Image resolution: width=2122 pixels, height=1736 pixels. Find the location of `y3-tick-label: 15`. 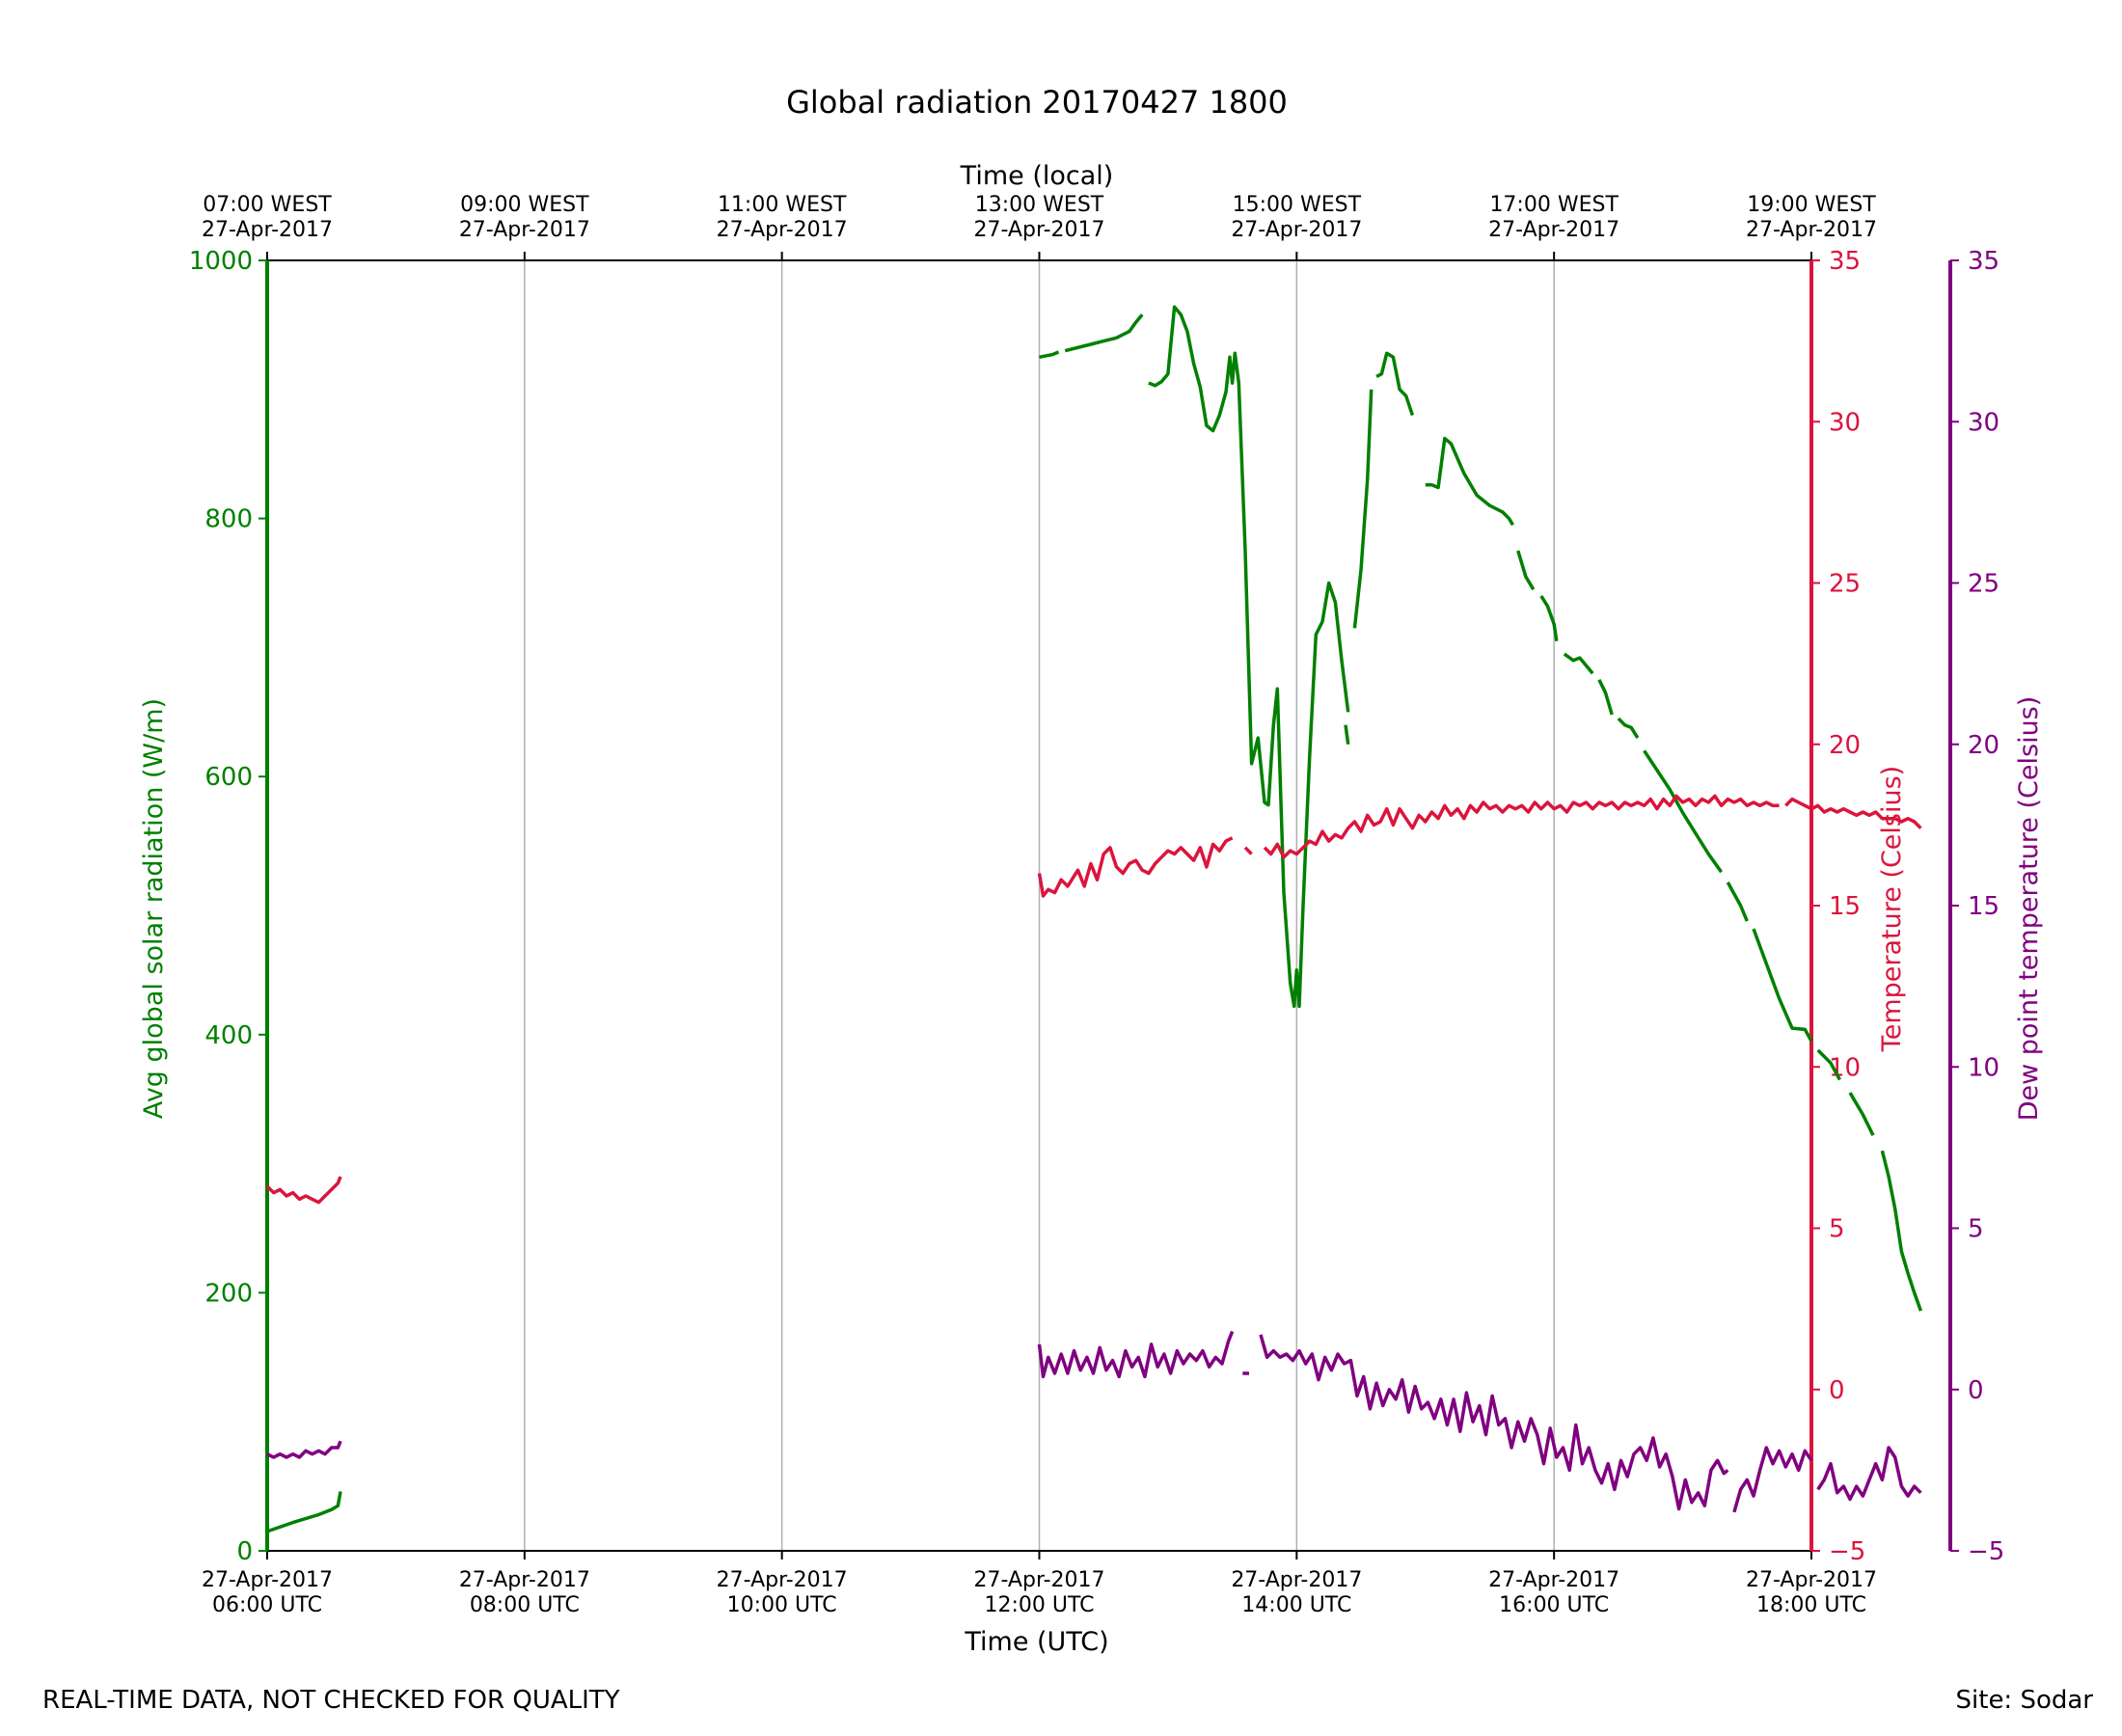

y3-tick-label: 15 is located at coordinates (1984, 907).